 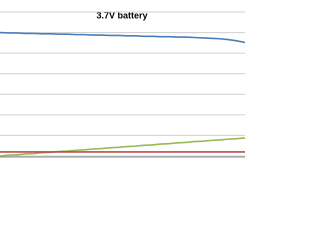 What do you see at coordinates (121, 15) in the screenshot?
I see `chart-title: 3.7V battery` at bounding box center [121, 15].